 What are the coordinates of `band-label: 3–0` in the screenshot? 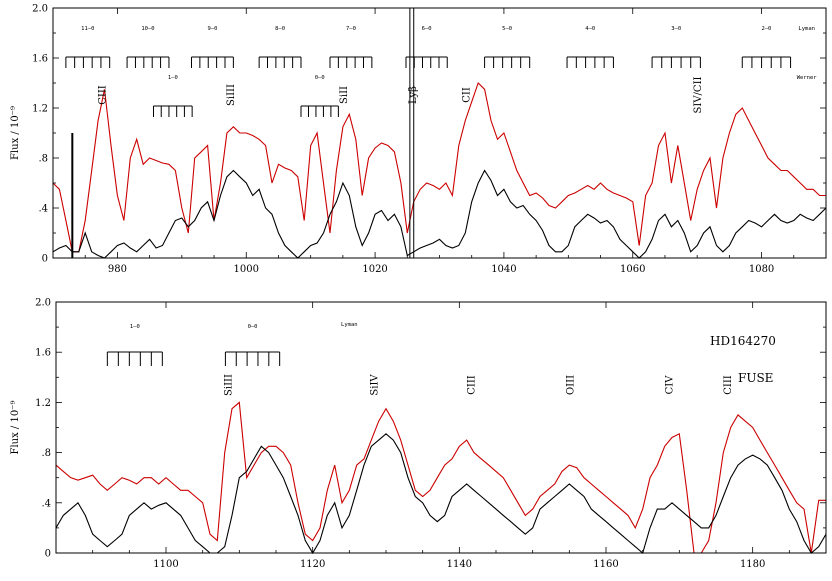 It's located at (676, 29).